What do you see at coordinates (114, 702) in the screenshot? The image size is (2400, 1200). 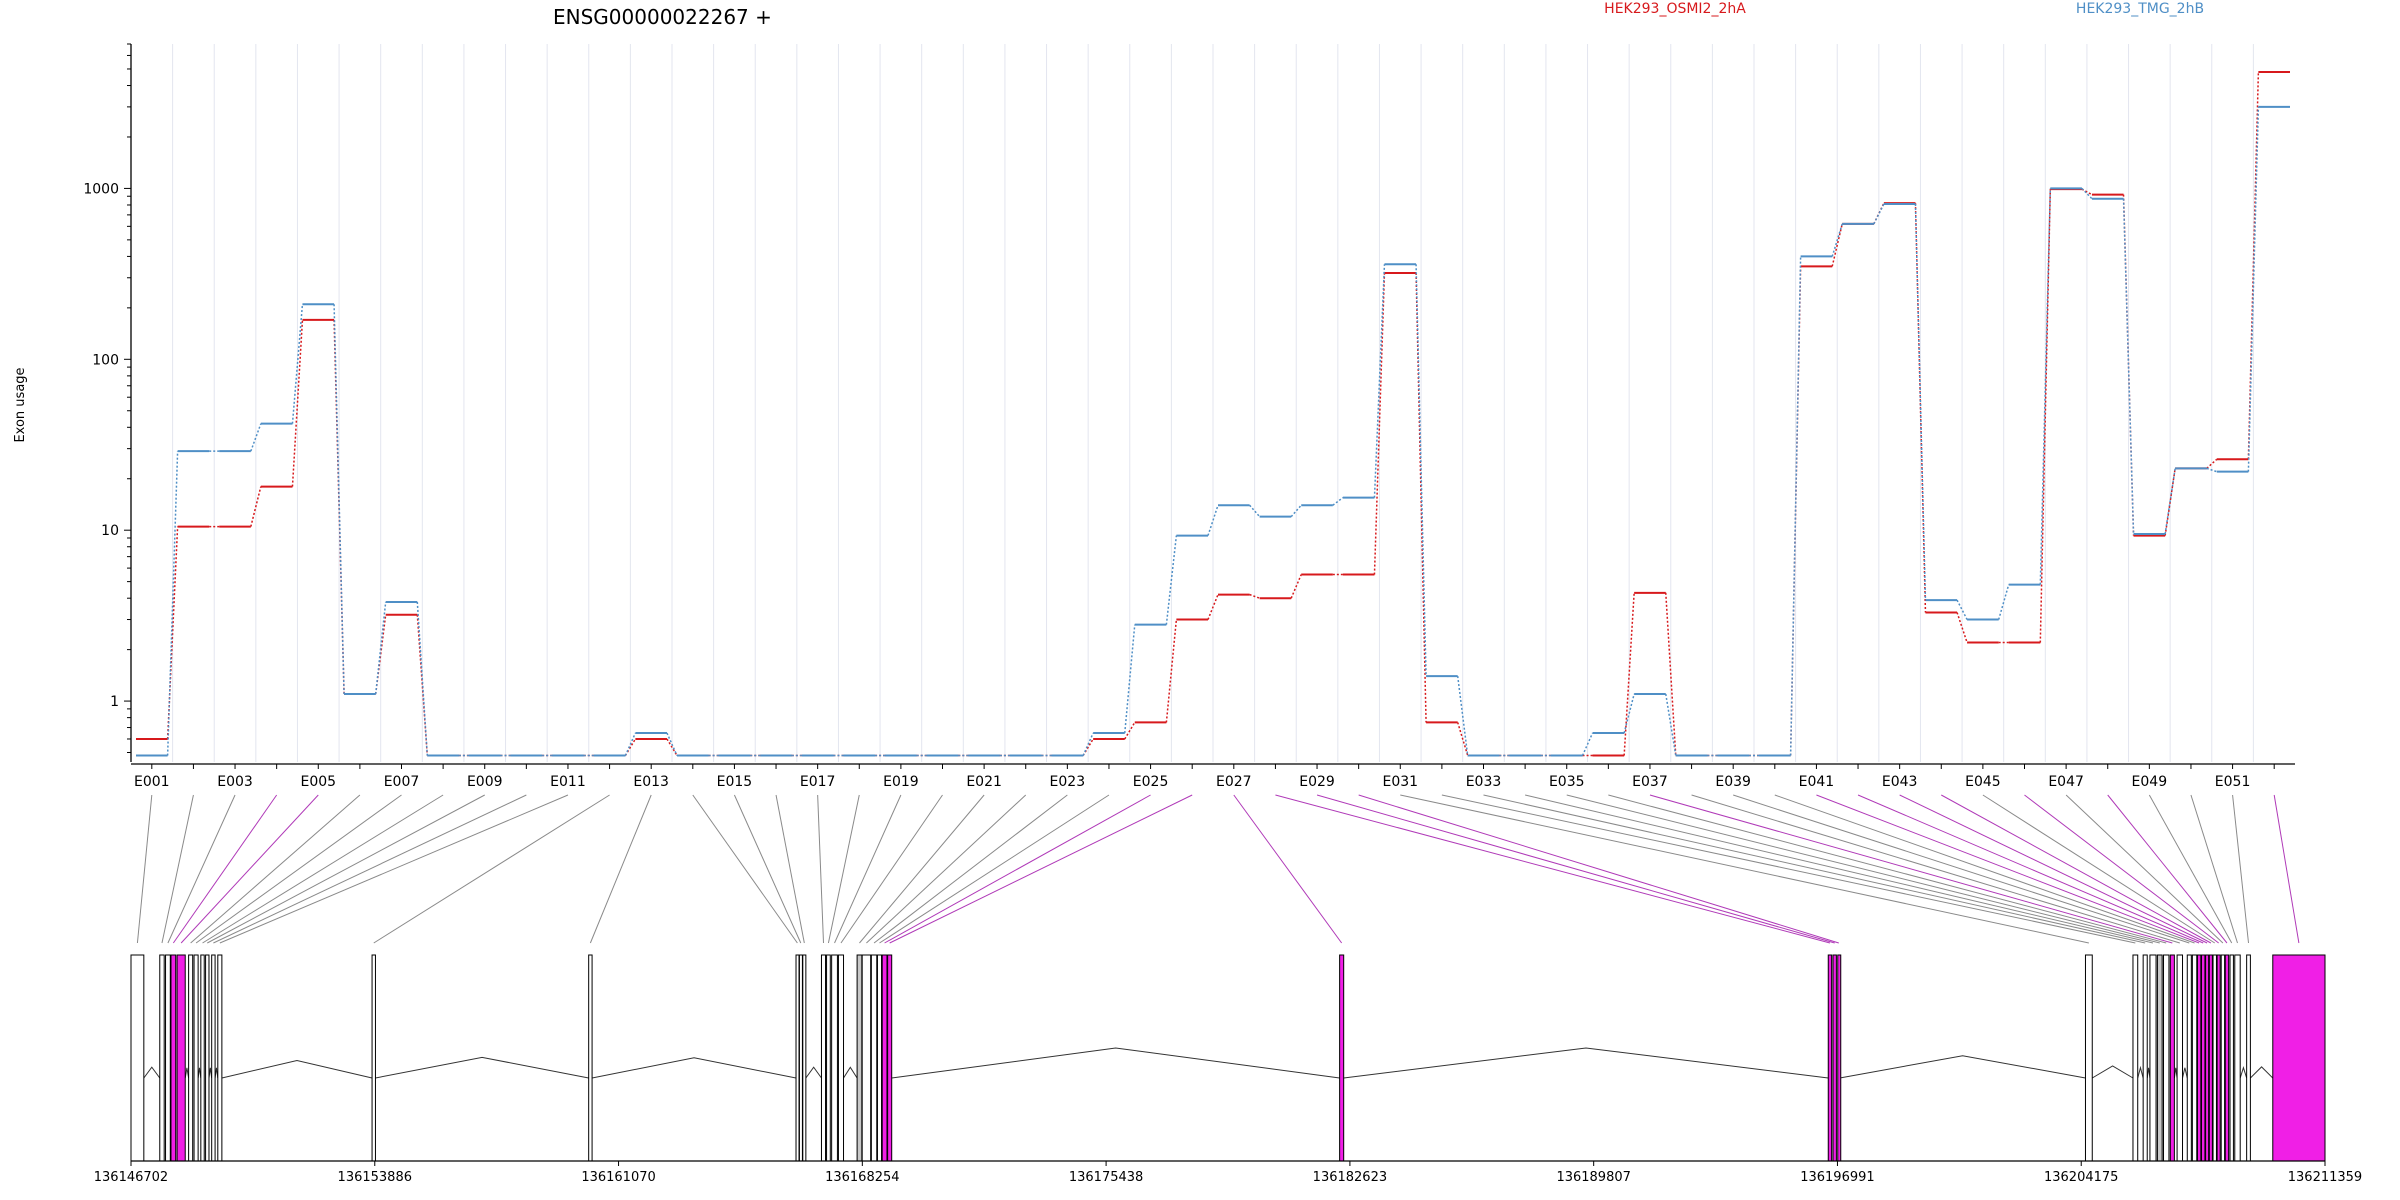 I see `y-tick-label: 1` at bounding box center [114, 702].